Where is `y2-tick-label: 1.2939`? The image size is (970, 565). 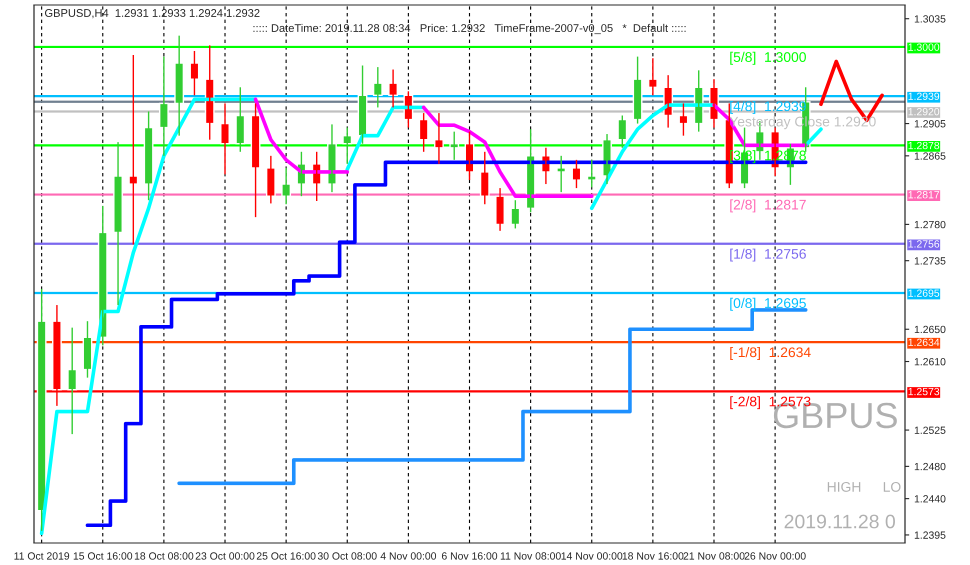
y2-tick-label: 1.2939 is located at coordinates (924, 96).